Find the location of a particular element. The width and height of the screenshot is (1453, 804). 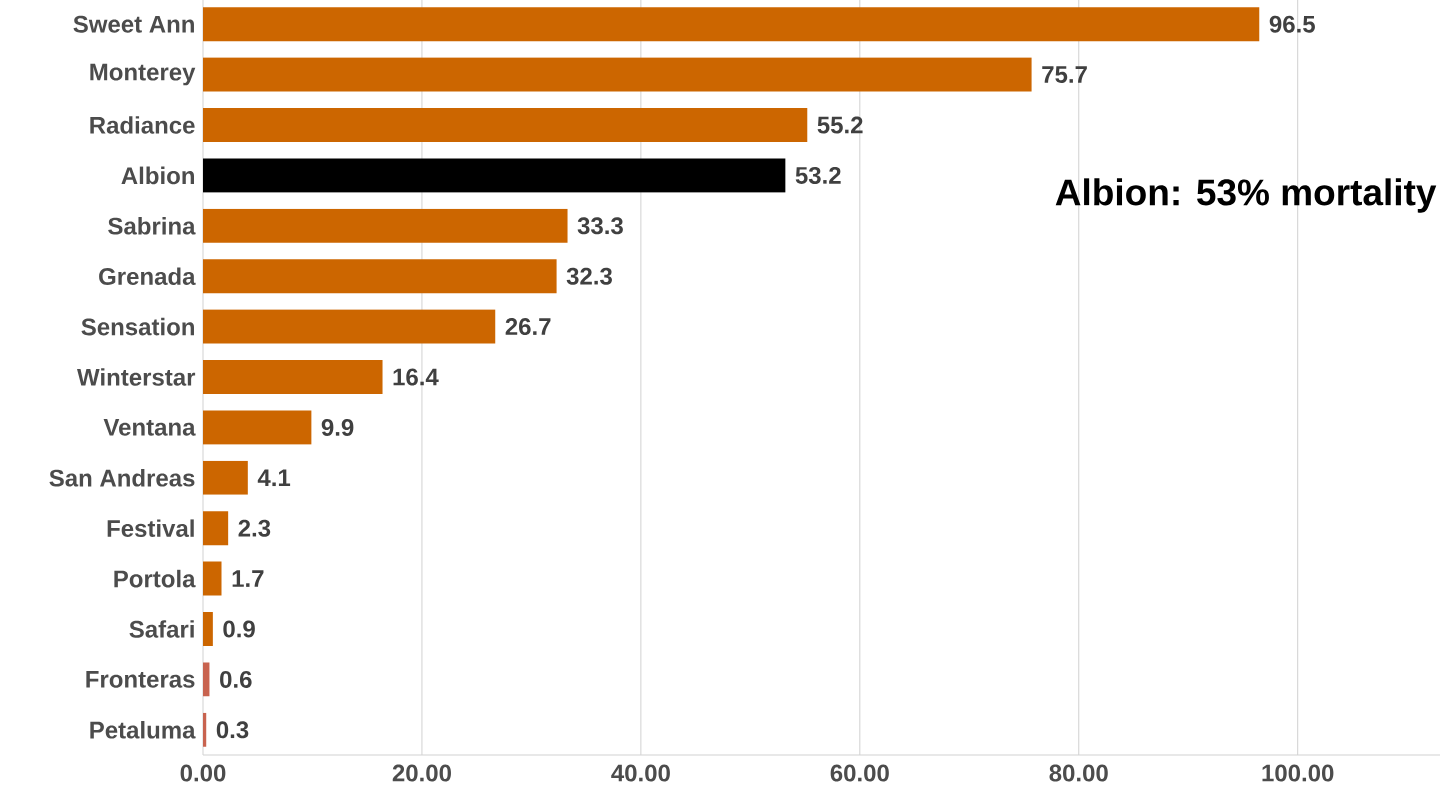

y-tick-label: Fronteras is located at coordinates (140, 679).